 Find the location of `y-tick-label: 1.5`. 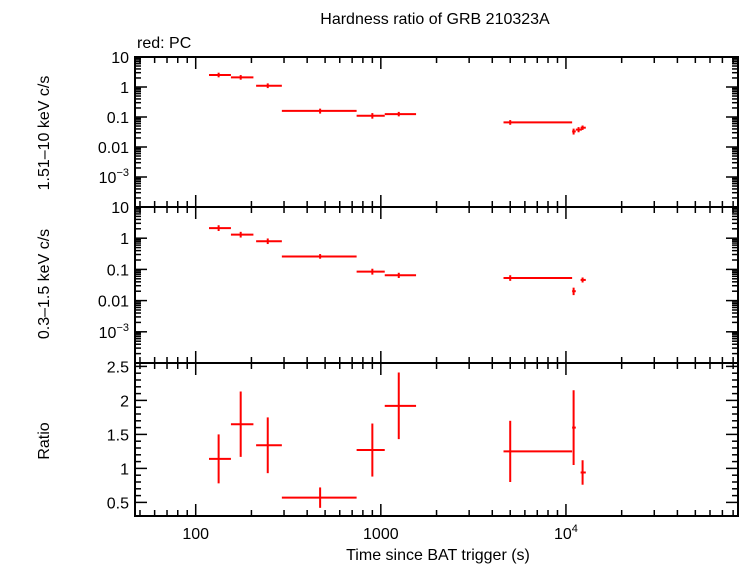

y-tick-label: 1.5 is located at coordinates (118, 435).